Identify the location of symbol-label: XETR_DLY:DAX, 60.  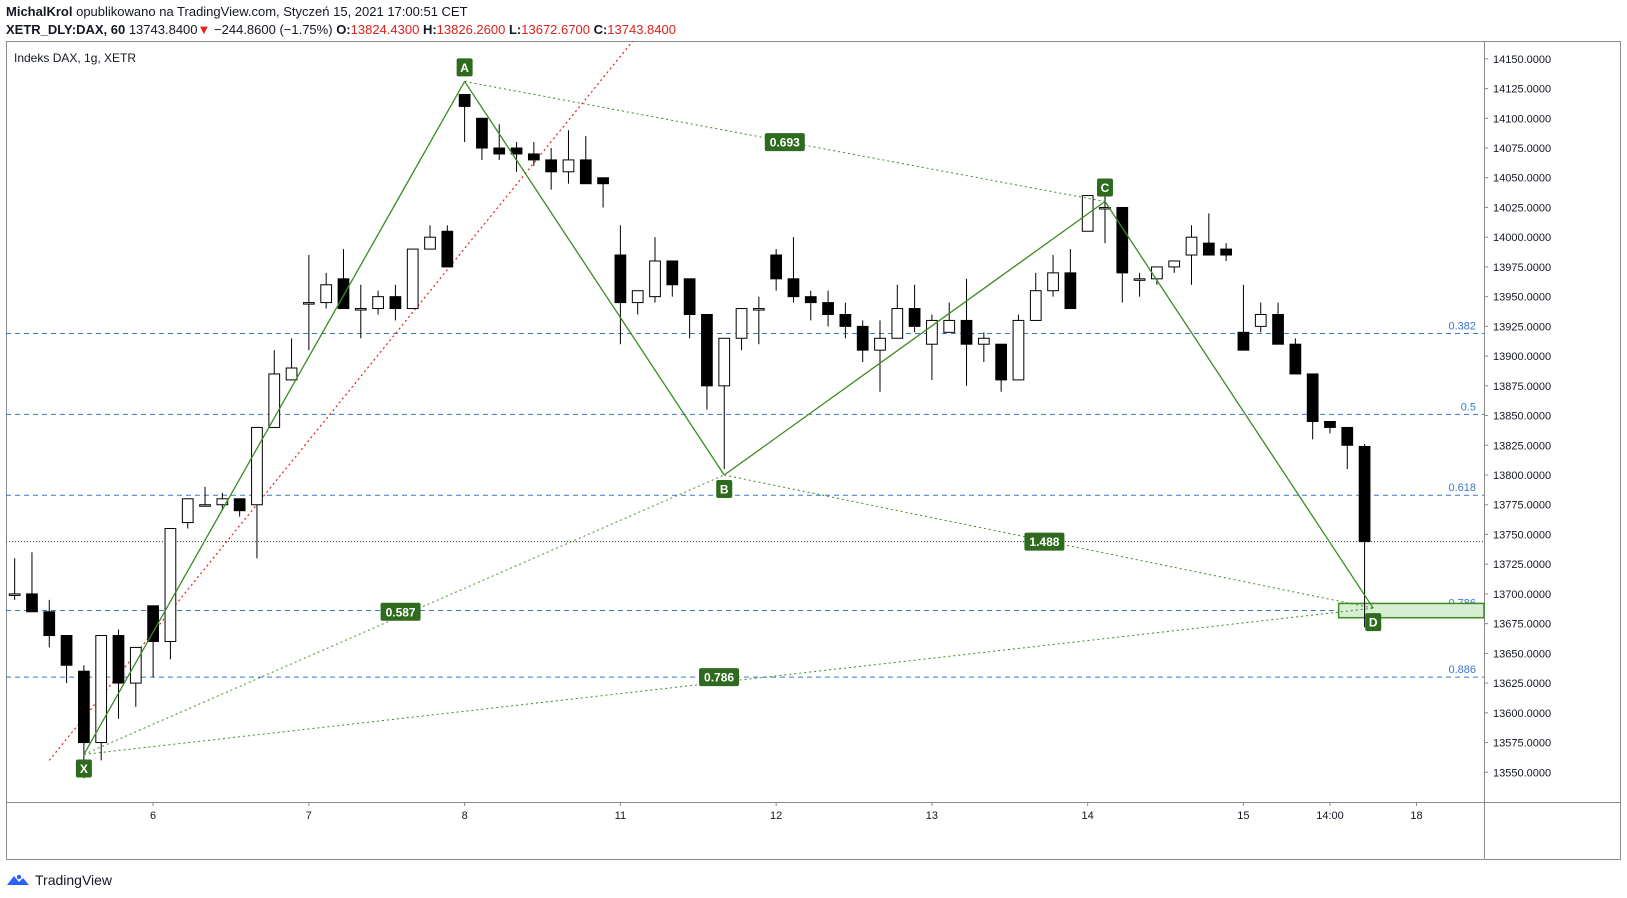
(66, 29).